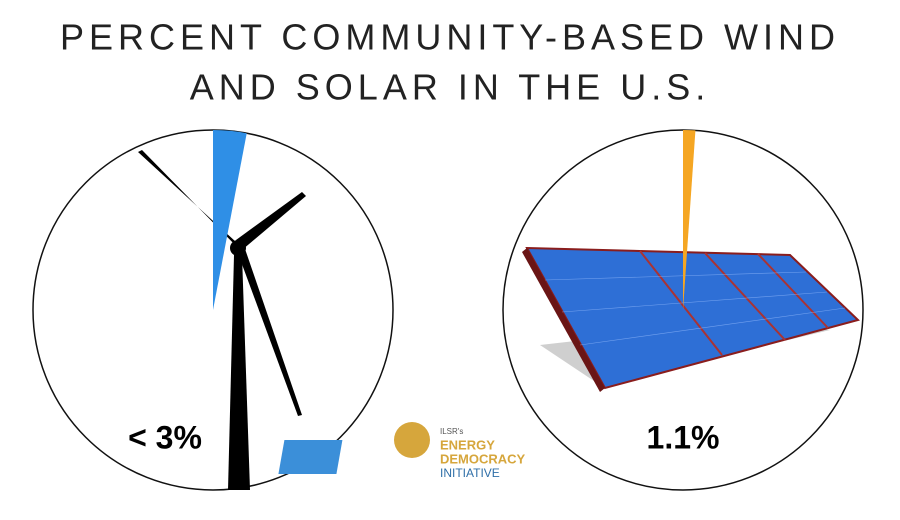 The height and width of the screenshot is (520, 900). What do you see at coordinates (310, 457) in the screenshot?
I see `logo-panel` at bounding box center [310, 457].